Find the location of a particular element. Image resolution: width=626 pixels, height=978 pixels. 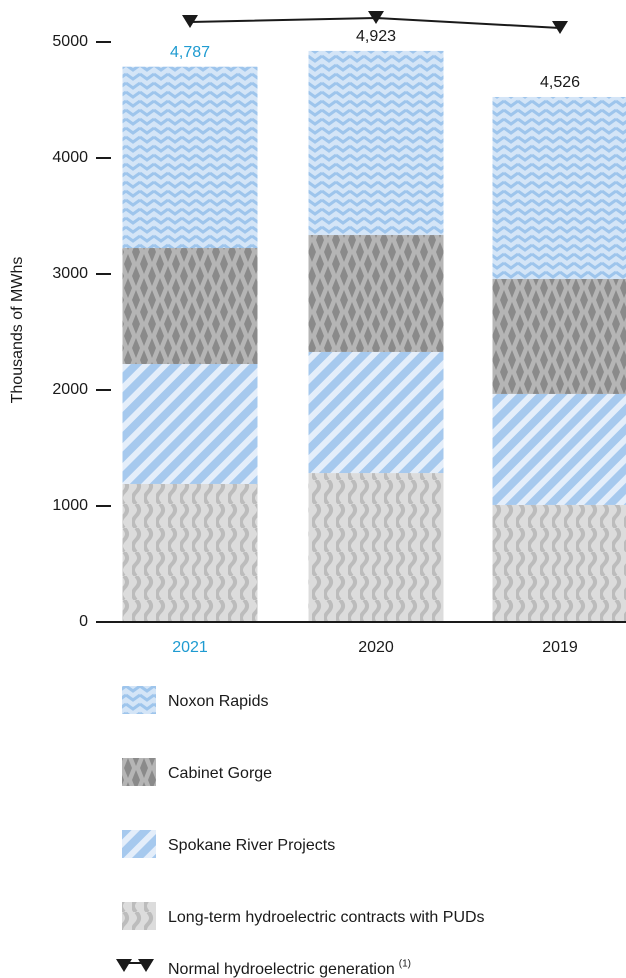

x-tick-label: 2020 is located at coordinates (376, 647).